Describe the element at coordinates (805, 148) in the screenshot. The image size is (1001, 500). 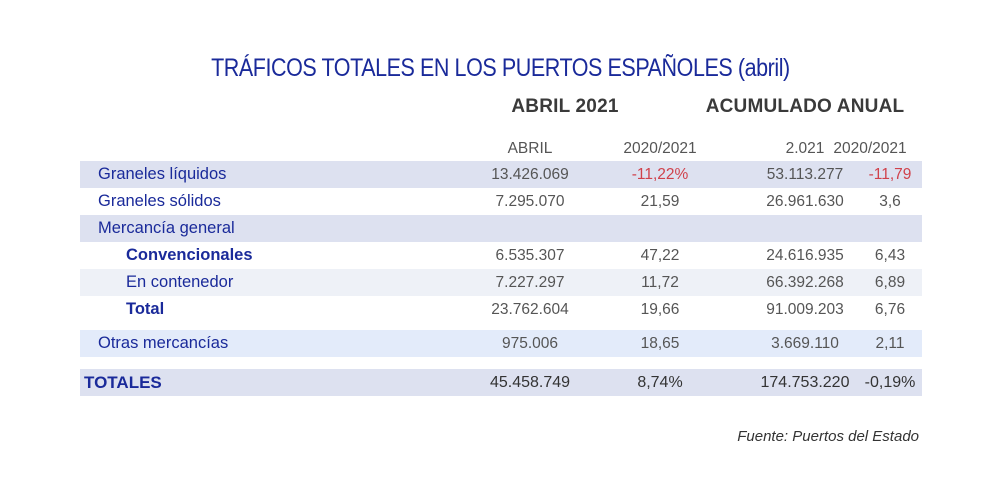
I see `column-header-cumulative: 2.021` at that location.